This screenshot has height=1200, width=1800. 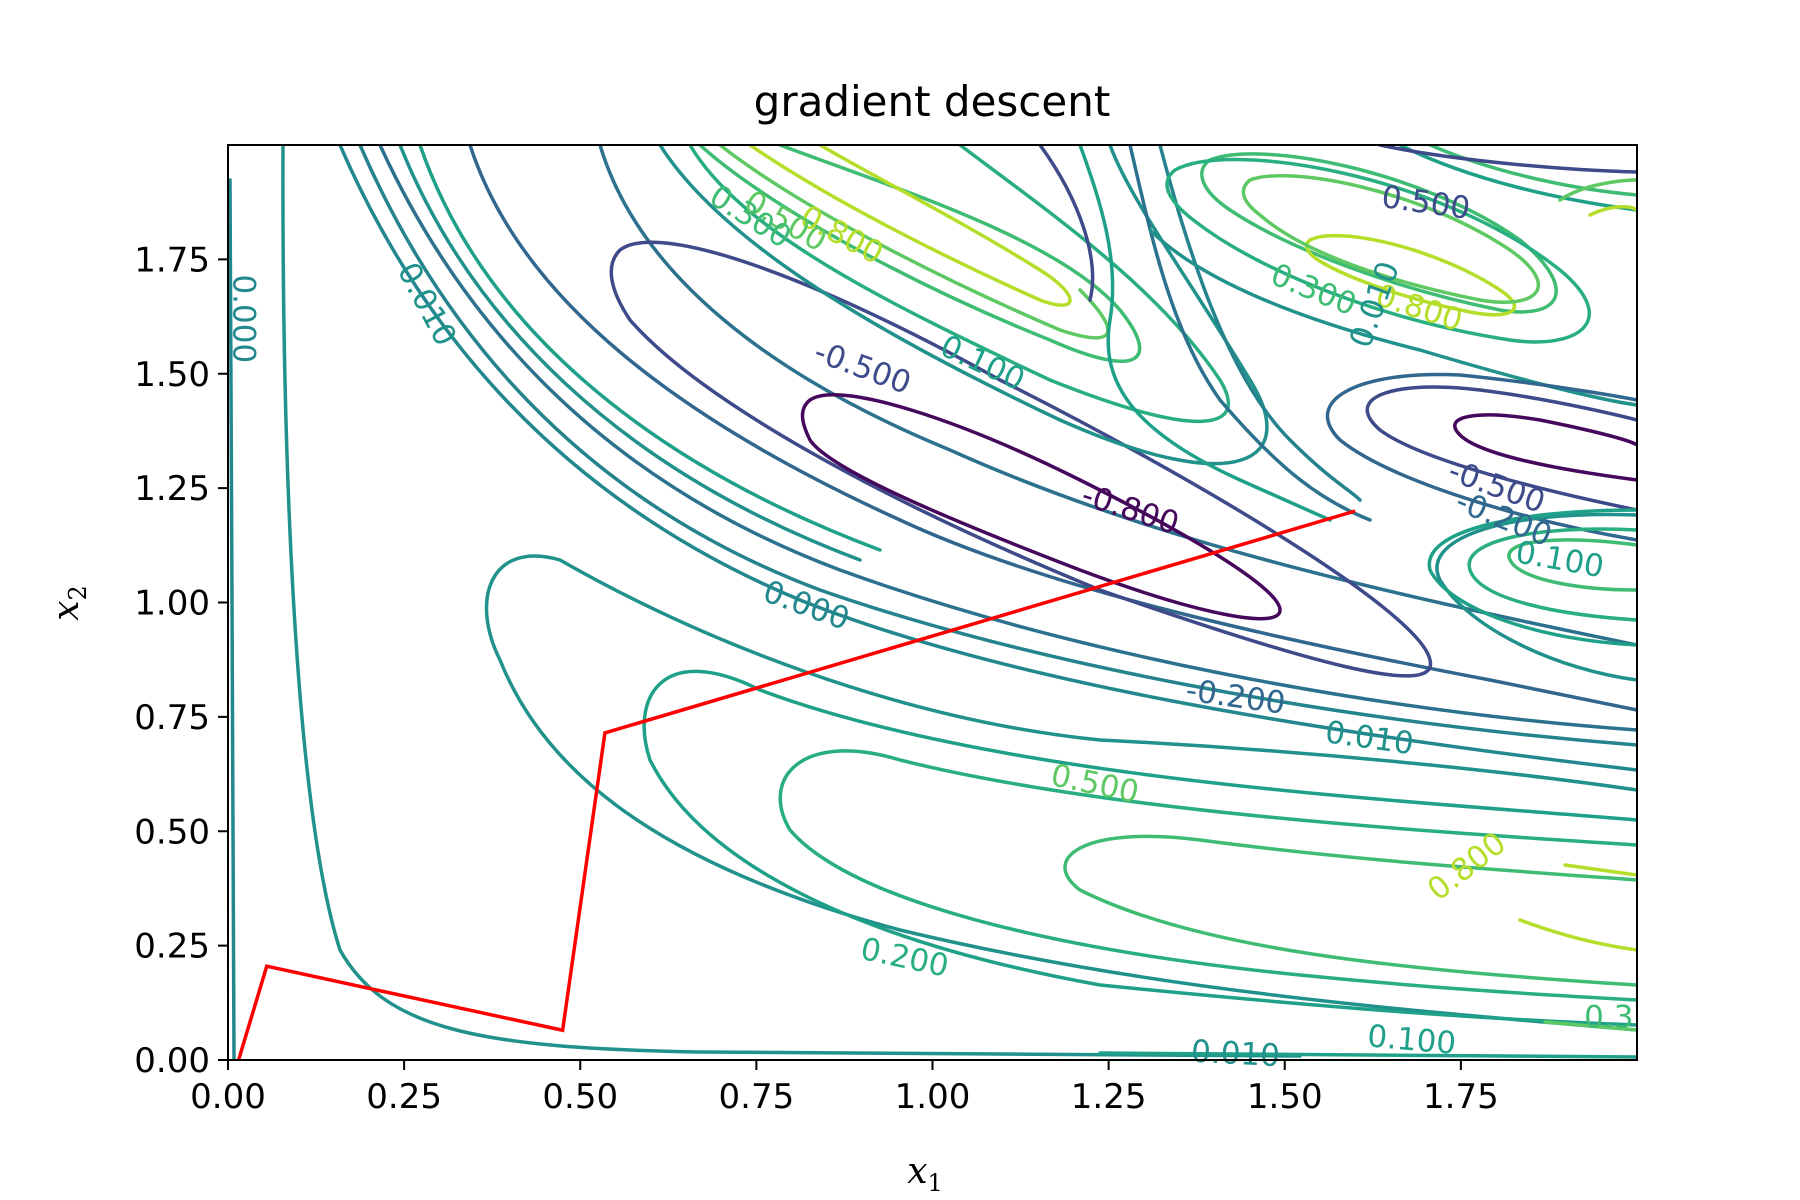 I want to click on y-axis-label-sub: 2, so click(x=78, y=592).